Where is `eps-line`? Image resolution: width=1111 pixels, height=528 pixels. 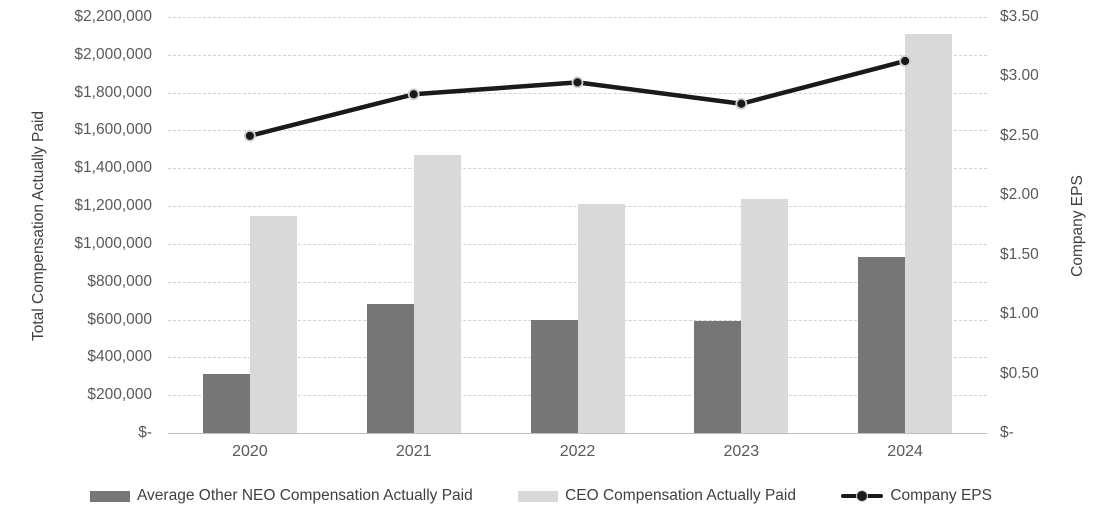
eps-line is located at coordinates (577, 98).